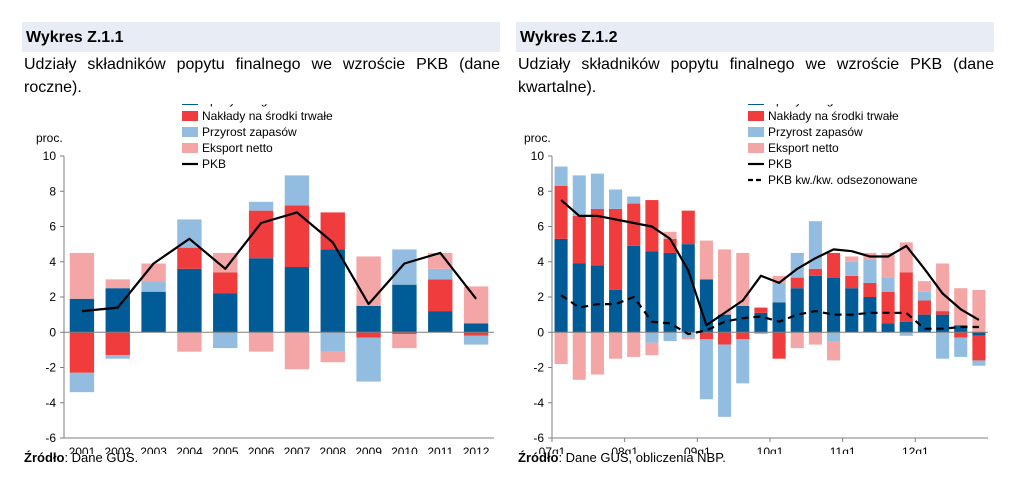 The height and width of the screenshot is (494, 1025). I want to click on x-tick-label: 2004, so click(189, 449).